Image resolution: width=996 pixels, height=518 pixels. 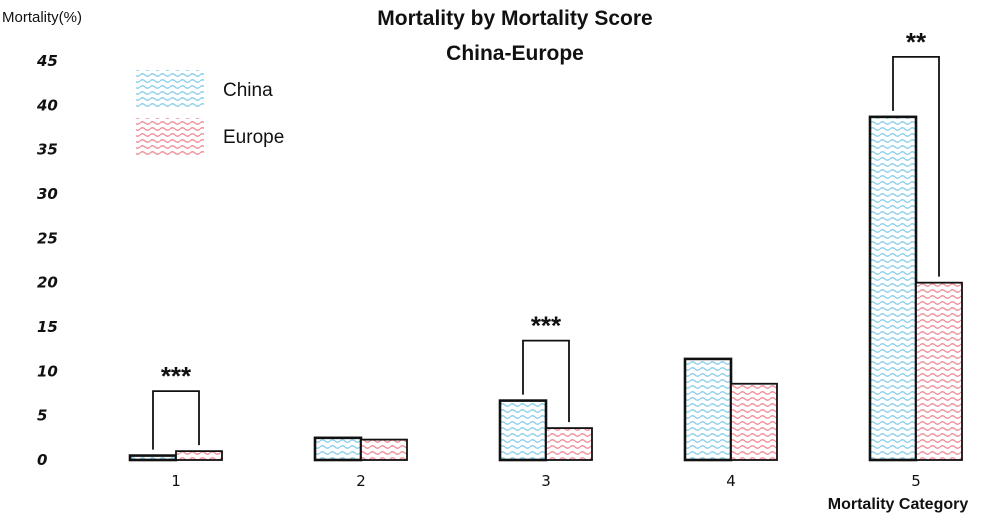 What do you see at coordinates (515, 53) in the screenshot?
I see `chart-subtitle: China-Europe` at bounding box center [515, 53].